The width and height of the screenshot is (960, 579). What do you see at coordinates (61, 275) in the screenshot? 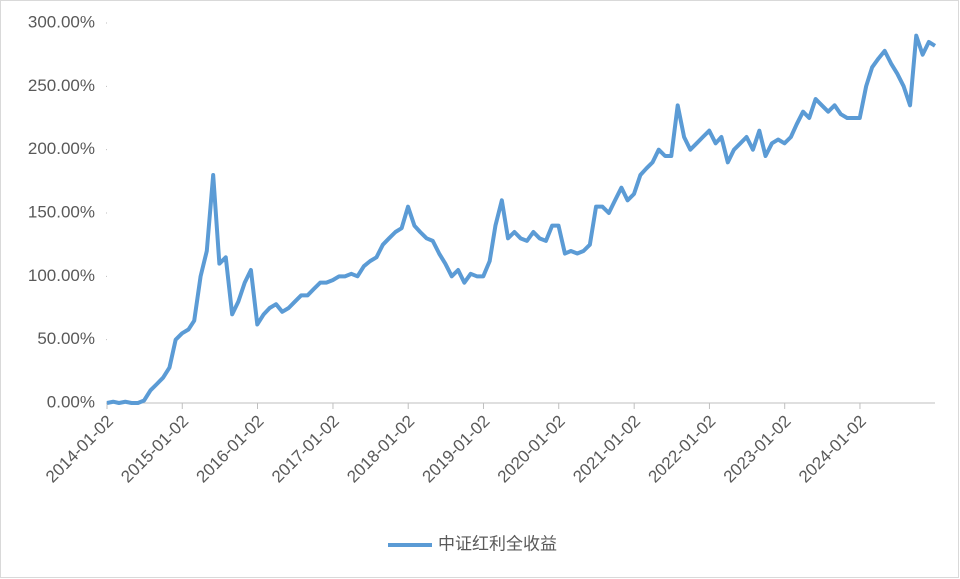
I see `y-tick-label: 100.00%` at bounding box center [61, 275].